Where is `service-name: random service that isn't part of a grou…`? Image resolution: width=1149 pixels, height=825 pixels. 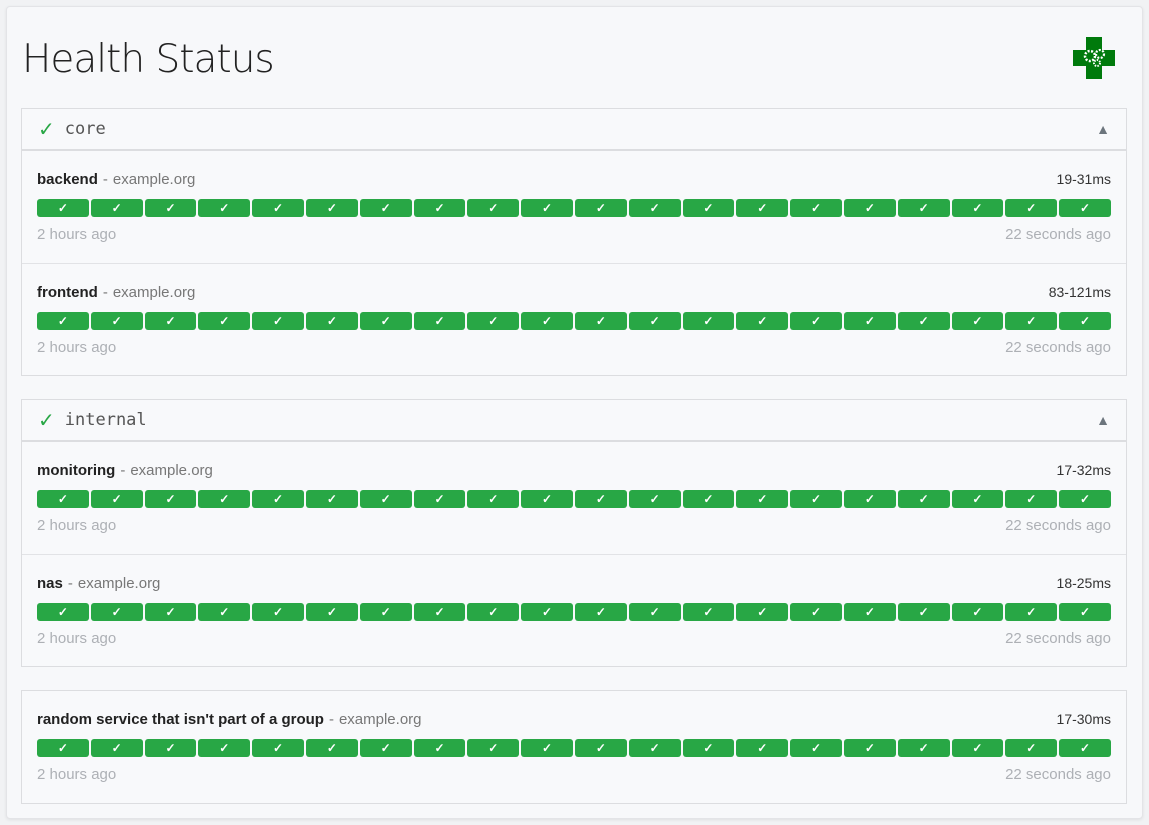
service-name: random service that isn't part of a grou… is located at coordinates (180, 719).